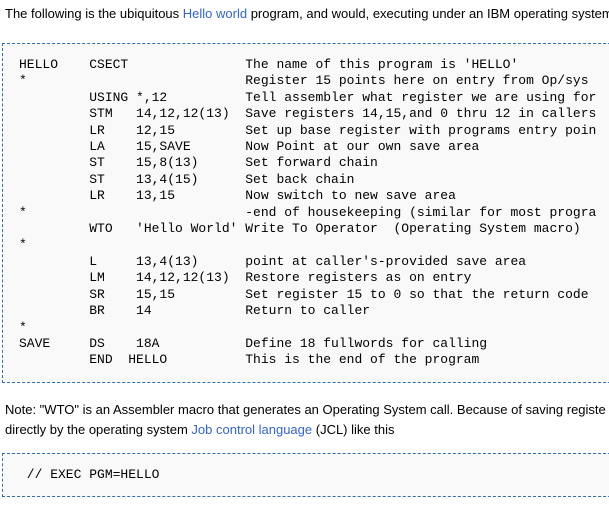  I want to click on jcl-code-block: // EXEC PGM=HELLO, so click(305, 475).